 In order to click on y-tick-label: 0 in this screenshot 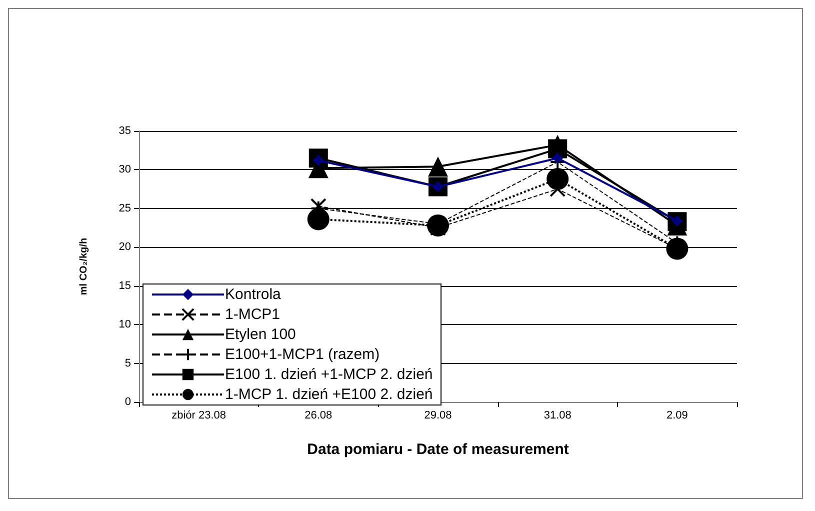, I will do `click(127, 402)`.